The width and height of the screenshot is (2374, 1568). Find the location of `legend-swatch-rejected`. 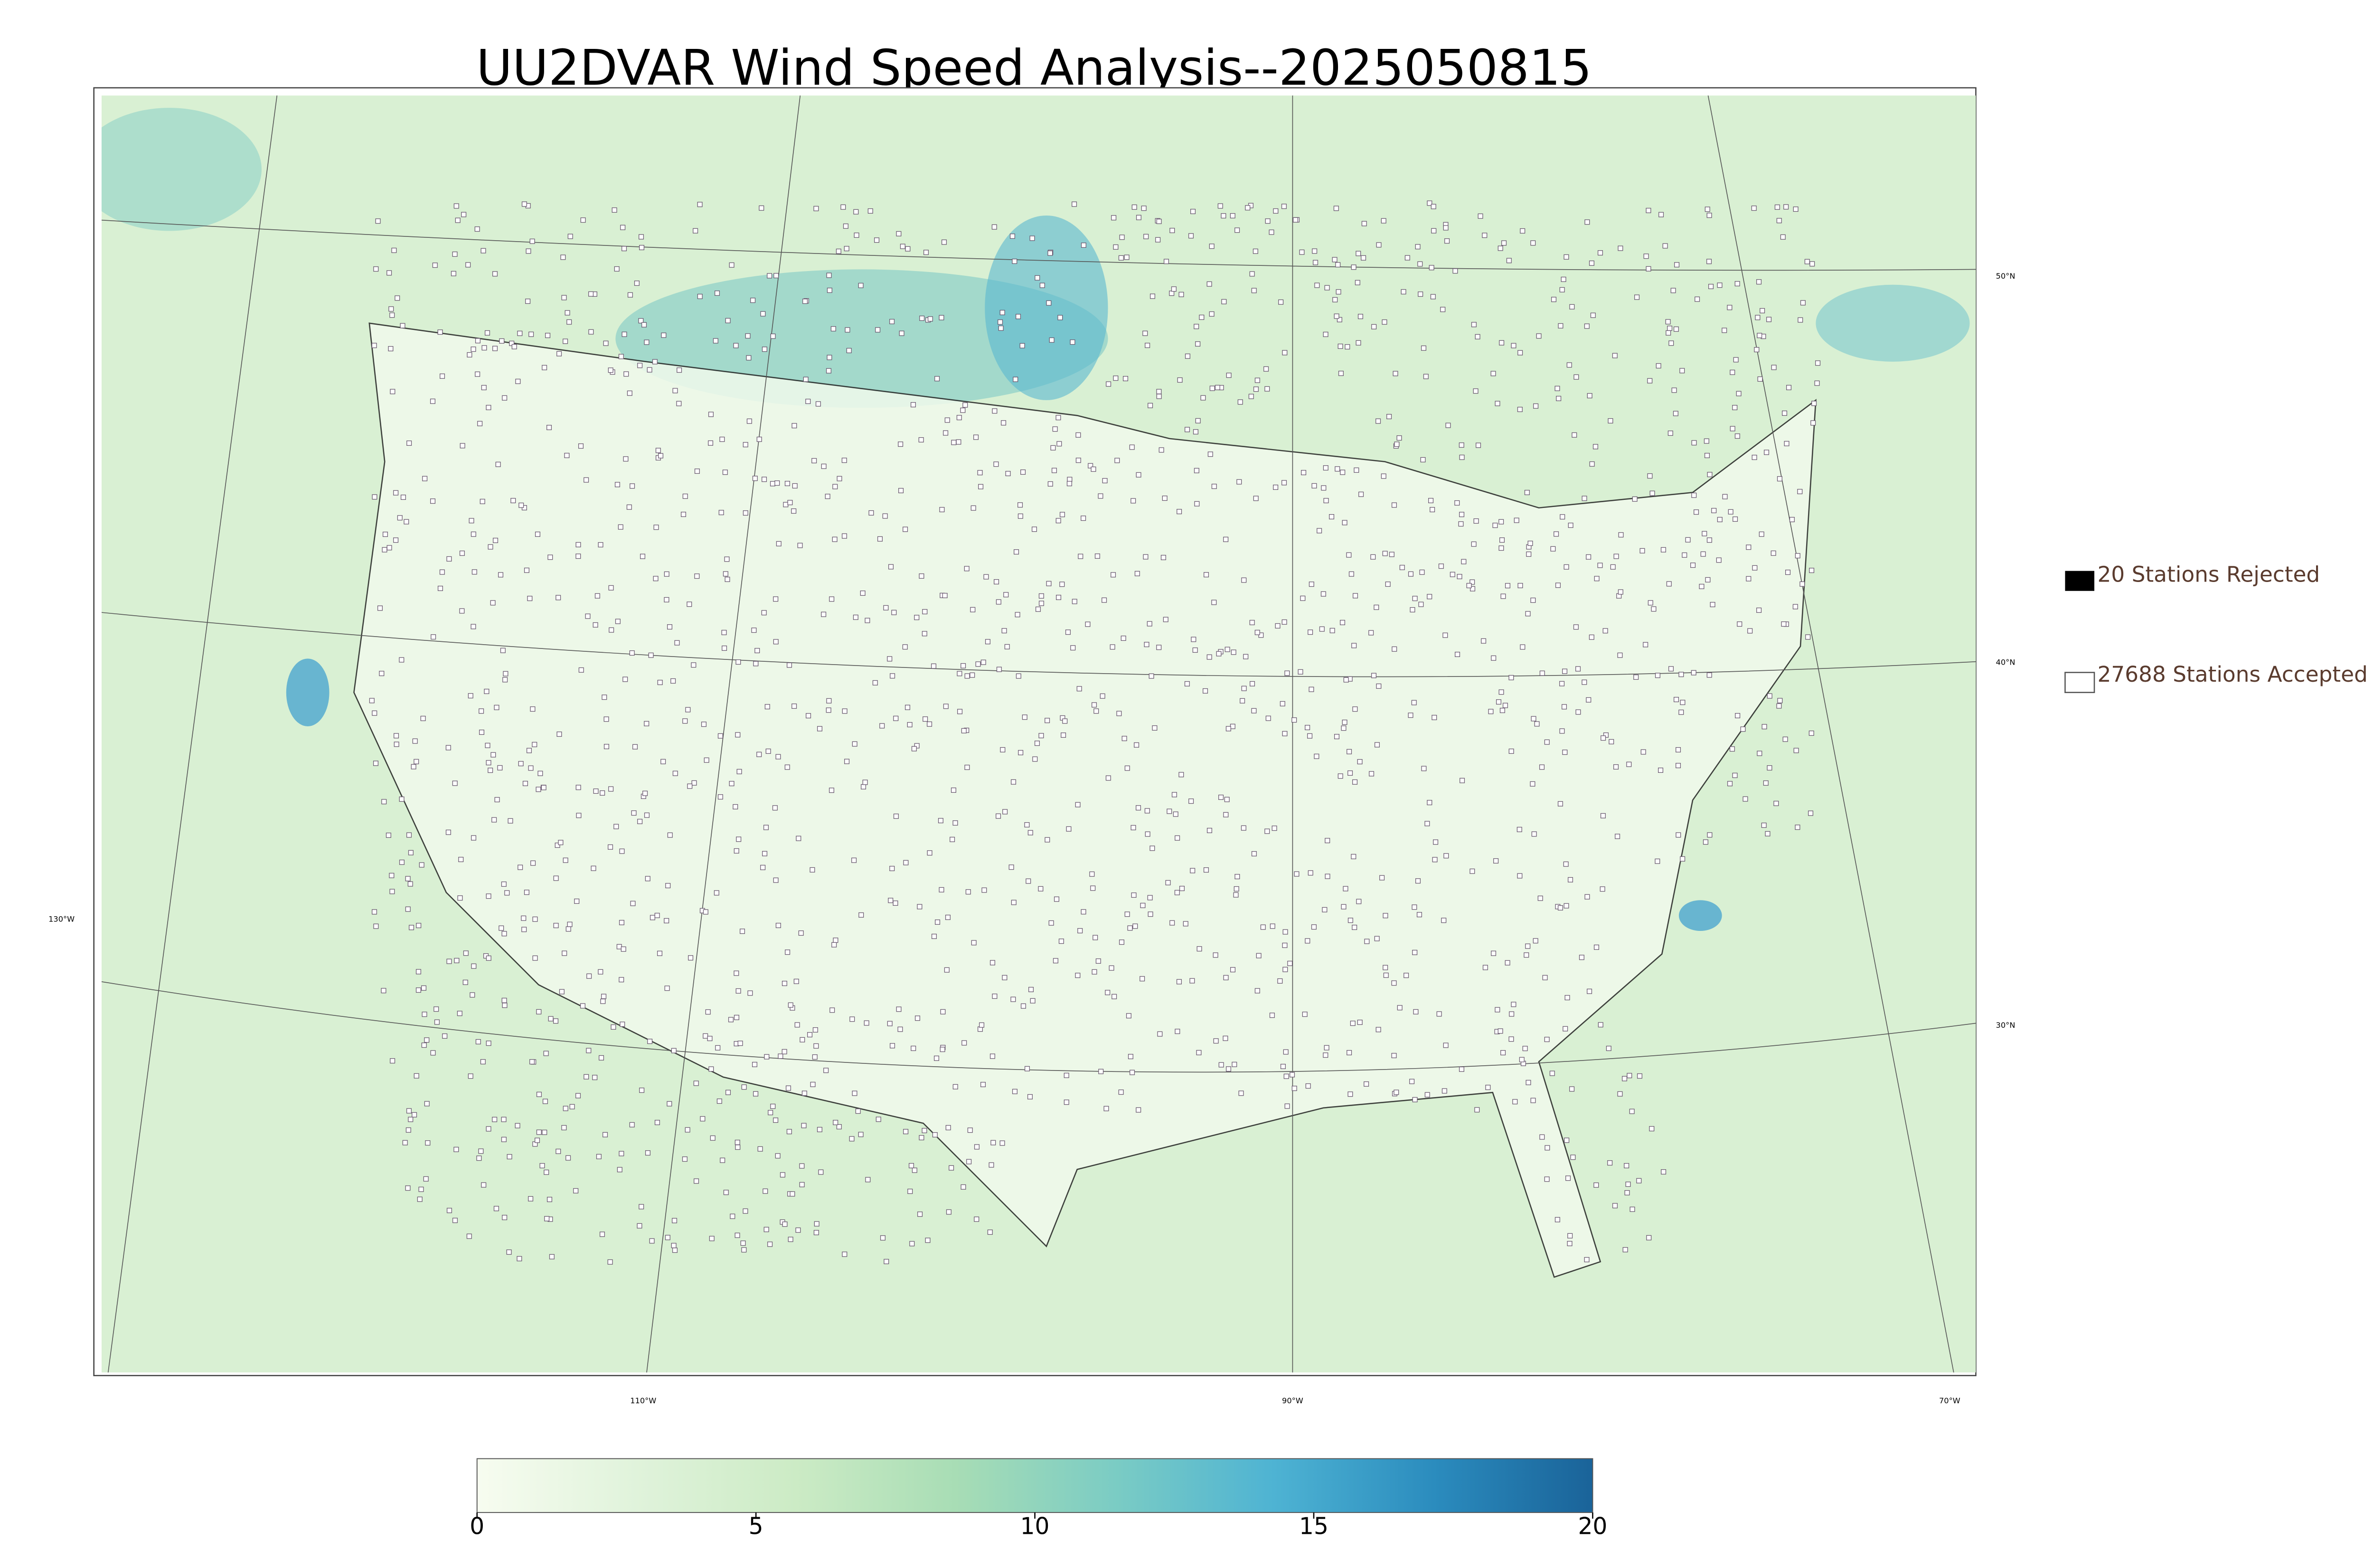

legend-swatch-rejected is located at coordinates (2079, 581).